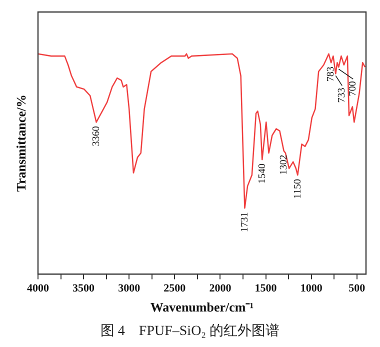  Describe the element at coordinates (129, 288) in the screenshot. I see `x-tick-label: 3000` at that location.